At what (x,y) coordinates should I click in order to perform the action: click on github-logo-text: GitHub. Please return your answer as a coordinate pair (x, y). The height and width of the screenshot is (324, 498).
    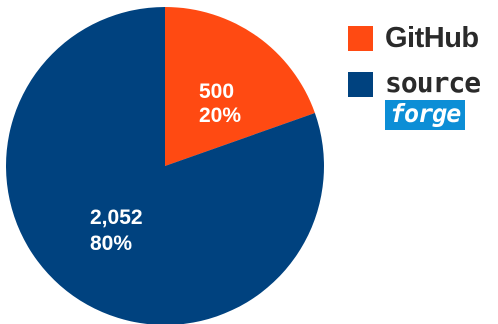
    Looking at the image, I should click on (432, 38).